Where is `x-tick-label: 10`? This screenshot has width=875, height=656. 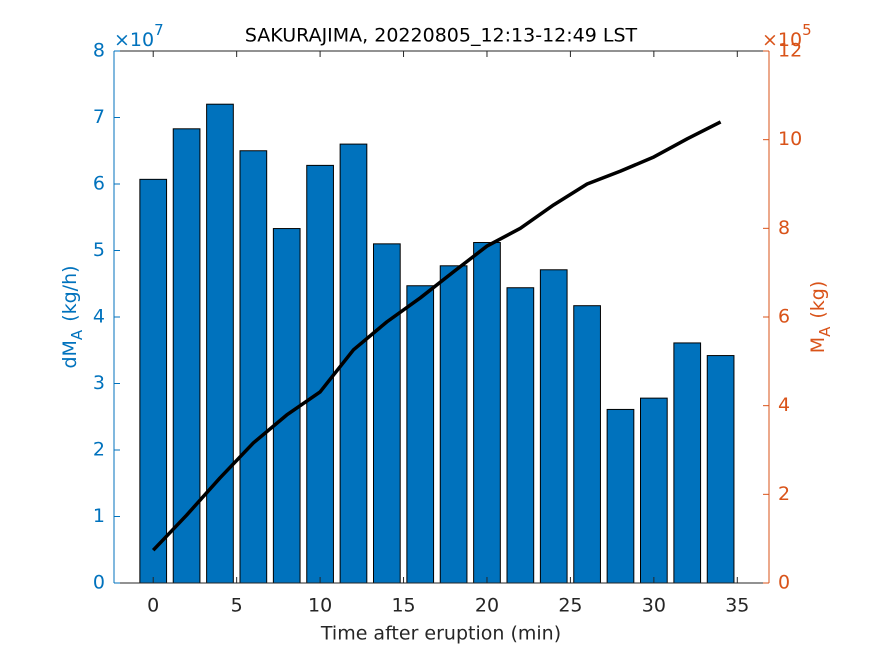 x-tick-label: 10 is located at coordinates (320, 606).